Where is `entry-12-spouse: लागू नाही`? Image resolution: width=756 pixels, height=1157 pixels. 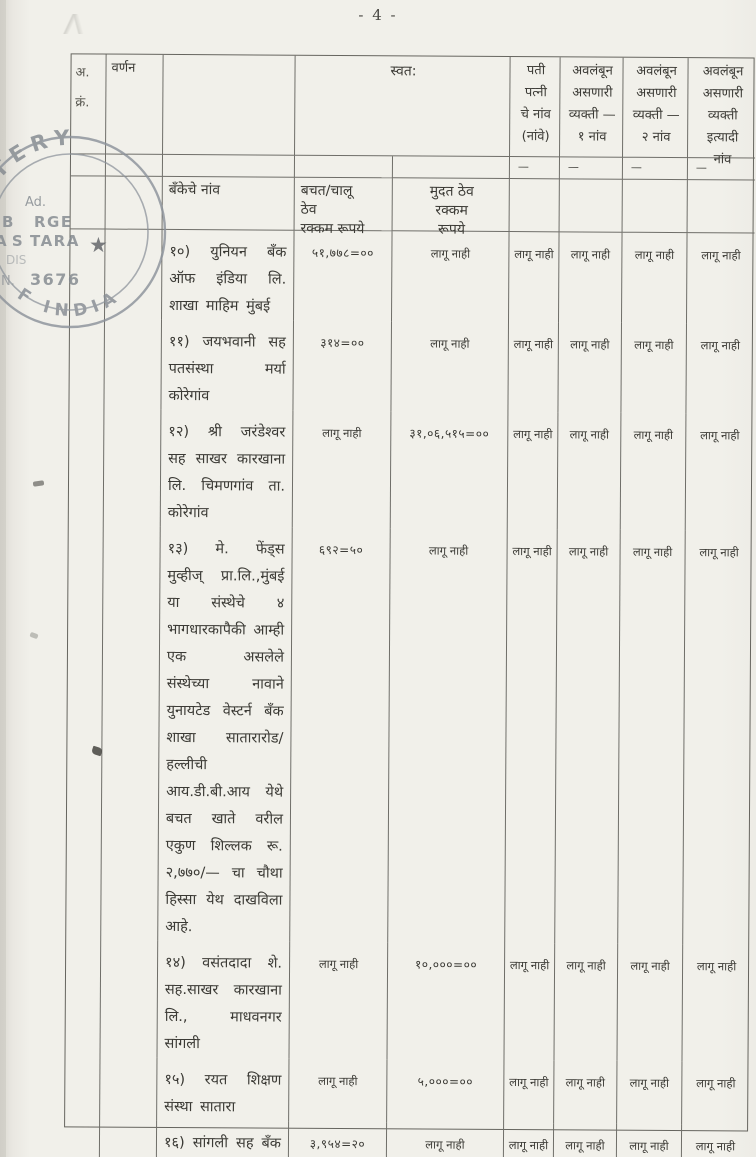 entry-12-spouse: लागू नाही is located at coordinates (533, 471).